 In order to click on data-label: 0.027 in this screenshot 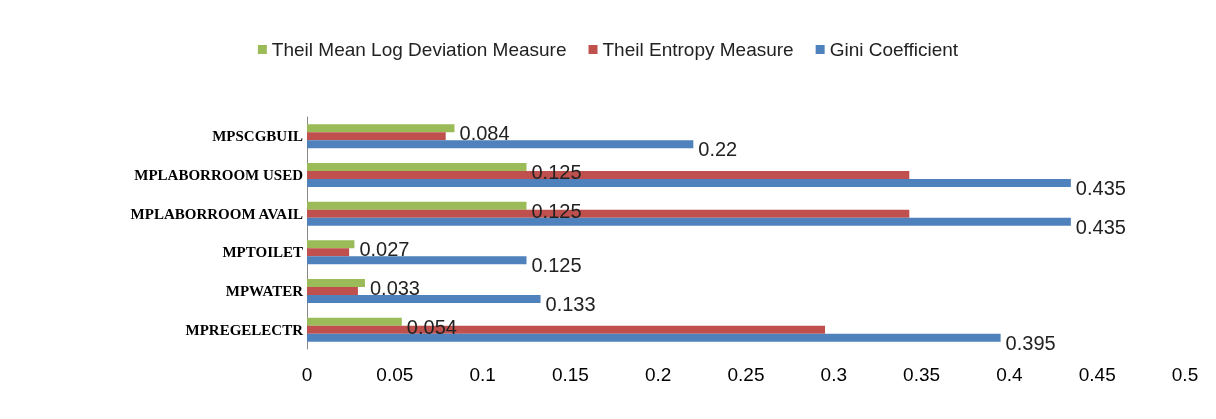, I will do `click(384, 249)`.